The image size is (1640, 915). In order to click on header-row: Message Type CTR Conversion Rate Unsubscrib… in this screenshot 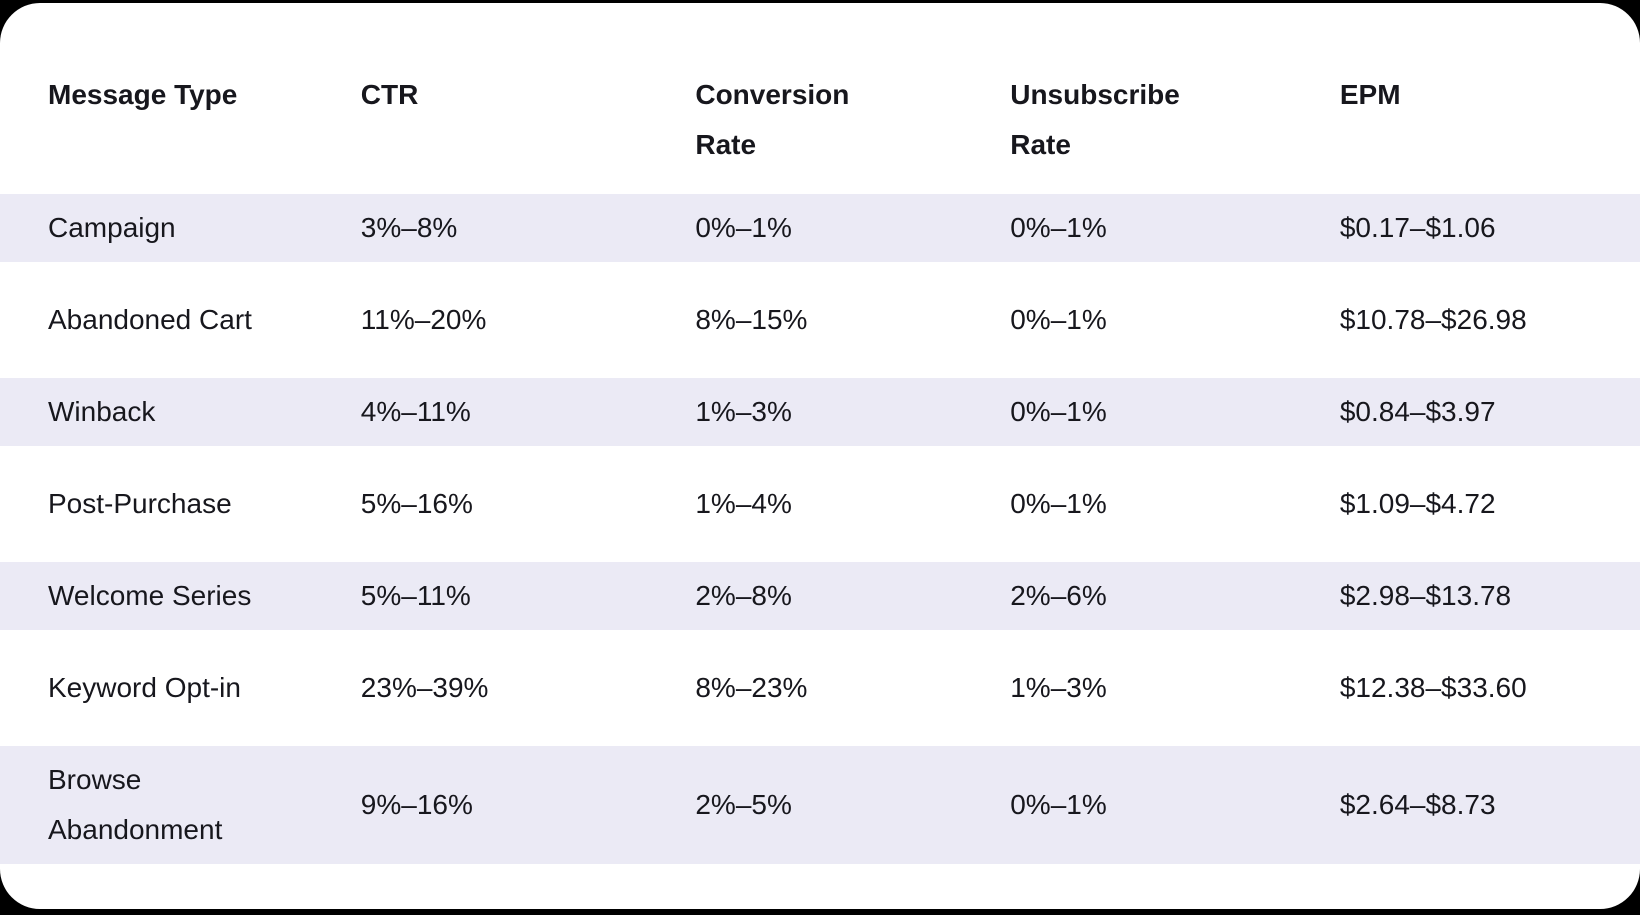, I will do `click(820, 120)`.